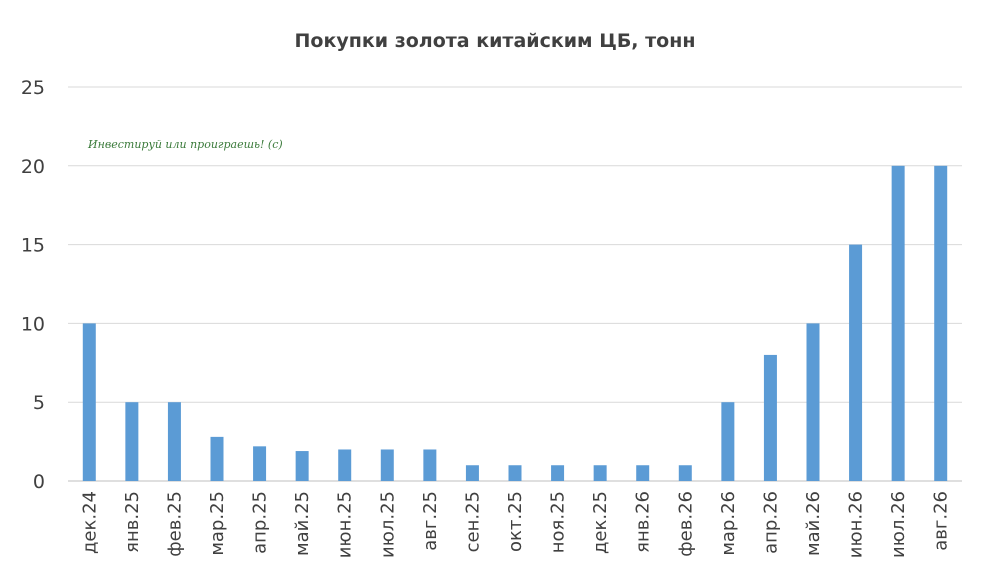 This screenshot has height=587, width=1000. I want to click on x-tick-label: окт.25, so click(515, 521).